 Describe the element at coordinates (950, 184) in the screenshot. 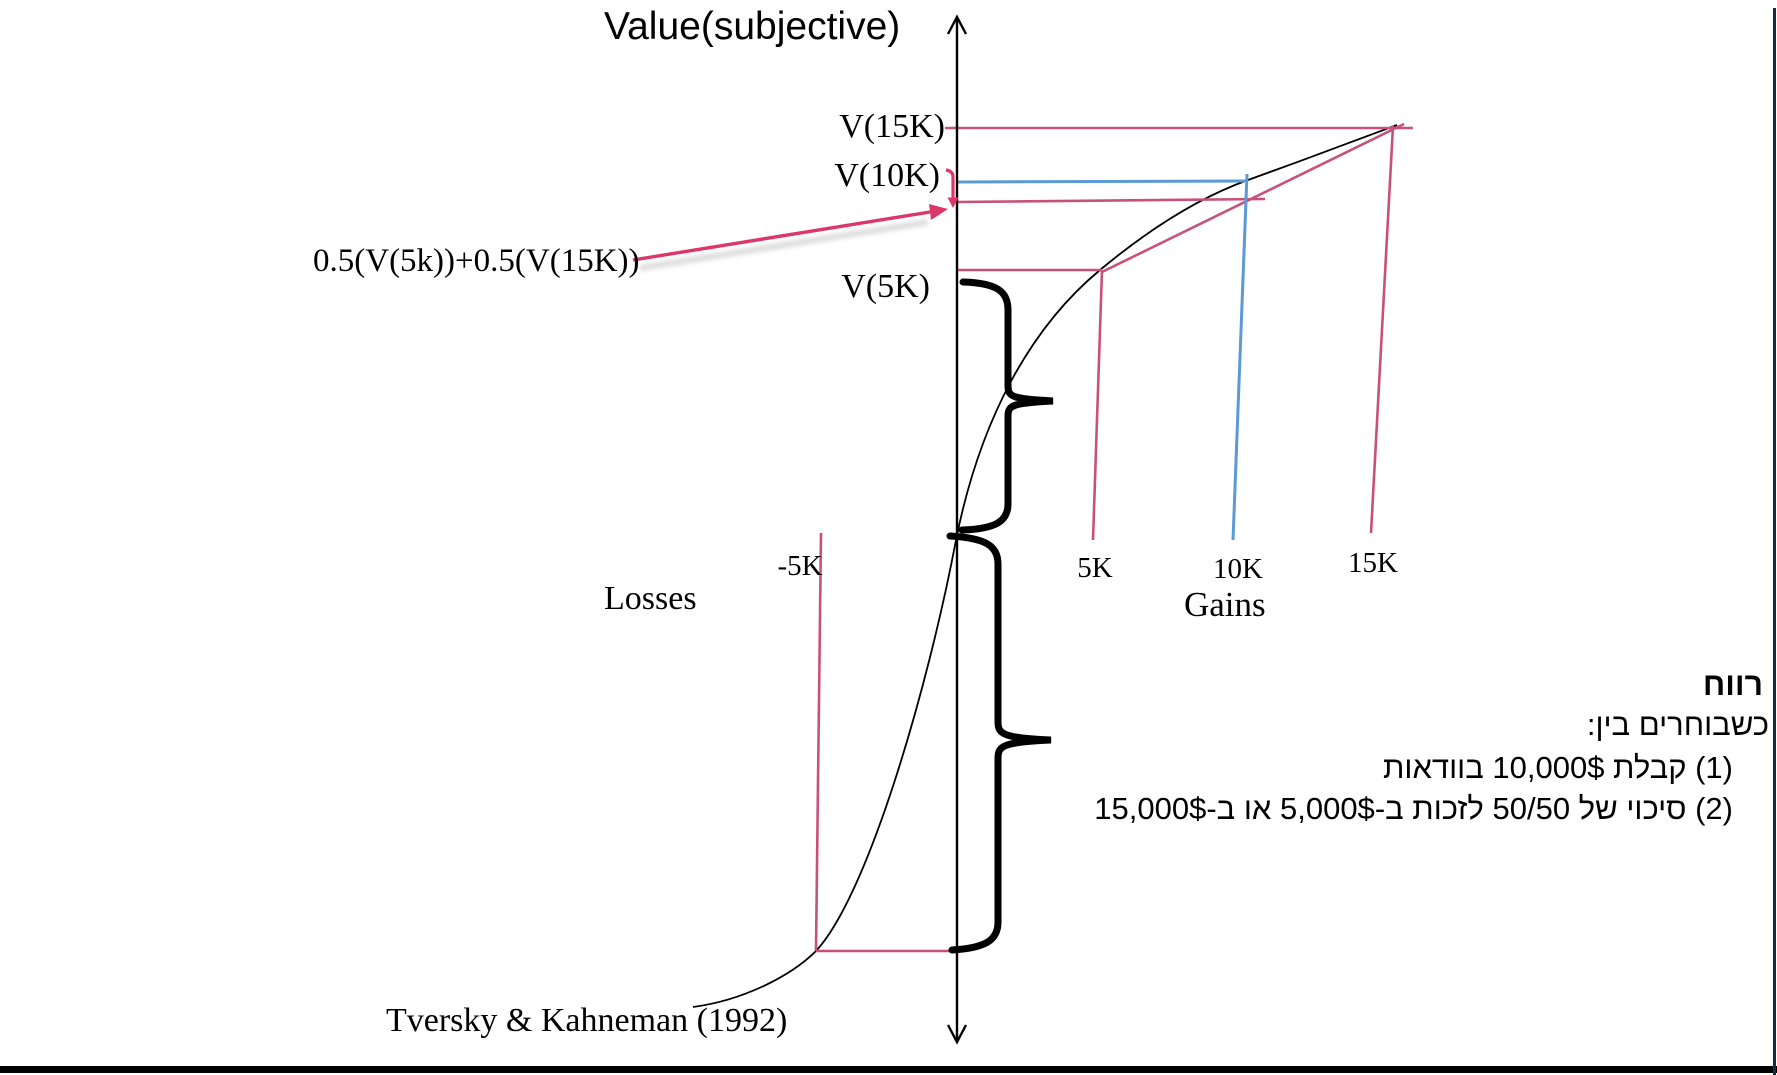

I see `difference-drop-arrow-line` at that location.